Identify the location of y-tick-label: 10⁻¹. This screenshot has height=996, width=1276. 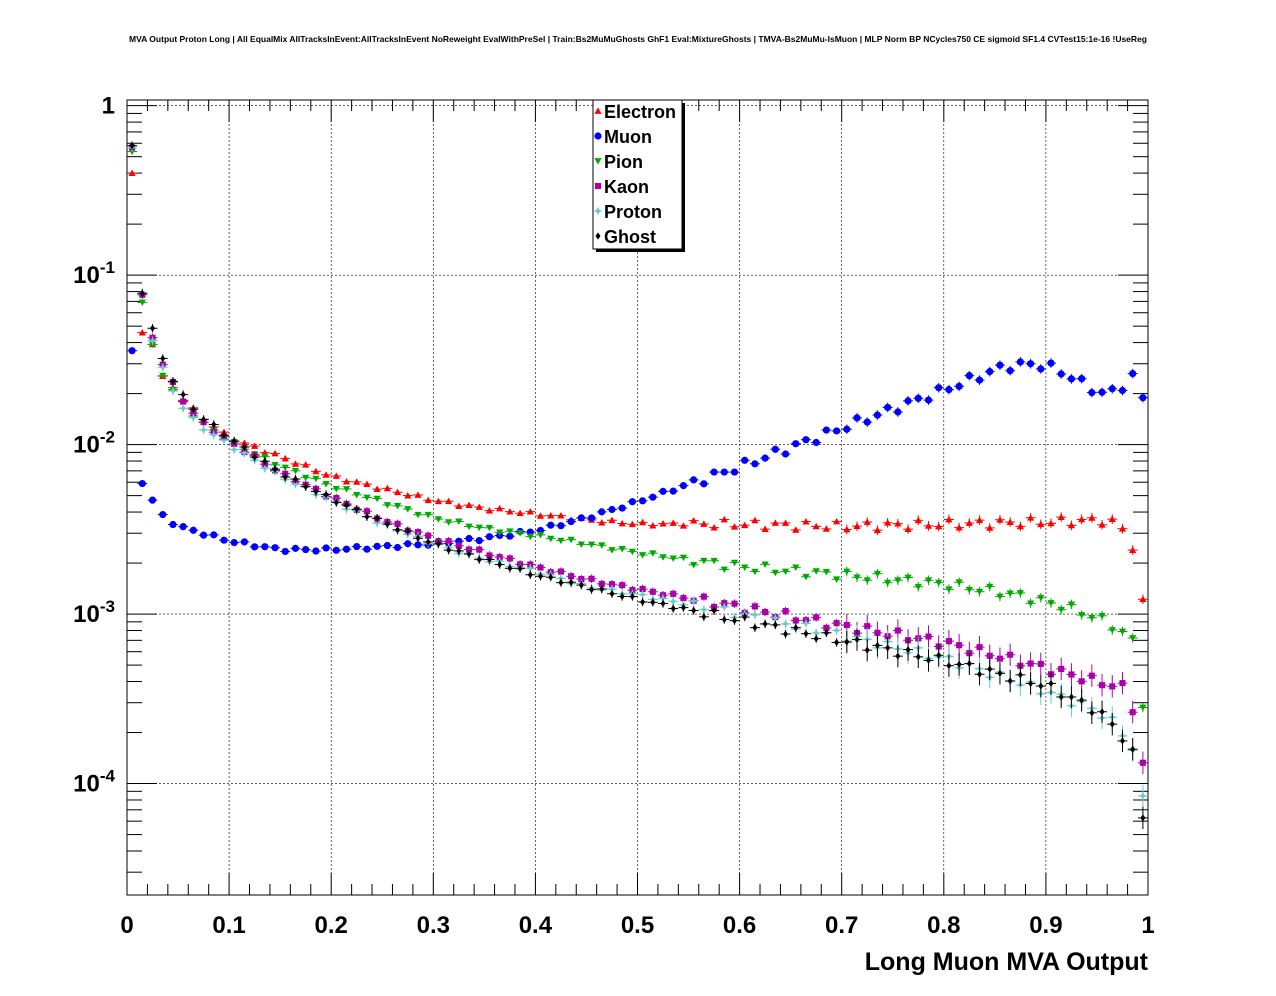
(94, 273).